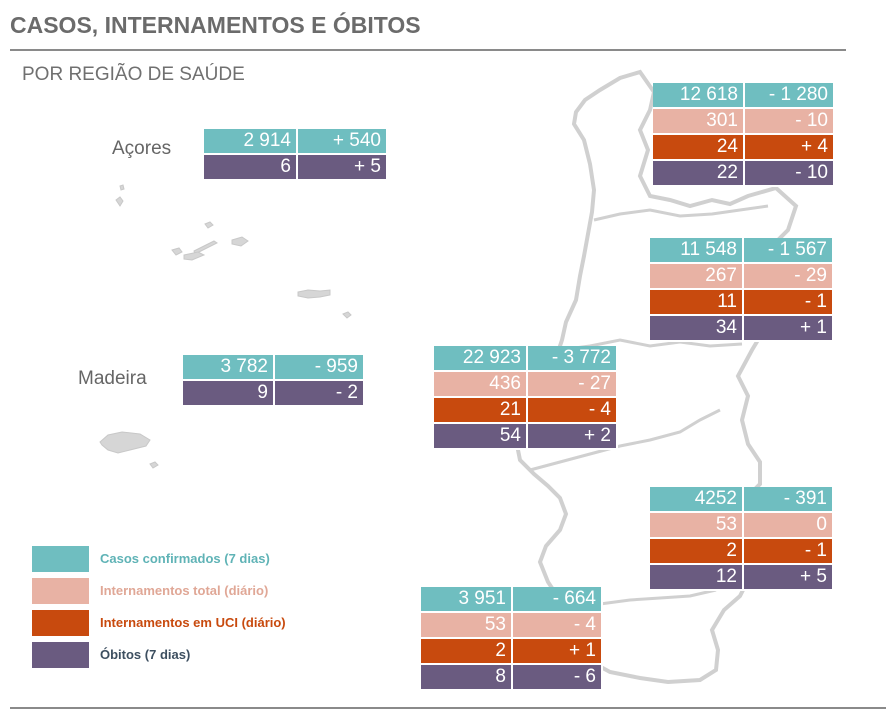 The height and width of the screenshot is (715, 887). I want to click on row-cases: 3 782 - 959, so click(274, 368).